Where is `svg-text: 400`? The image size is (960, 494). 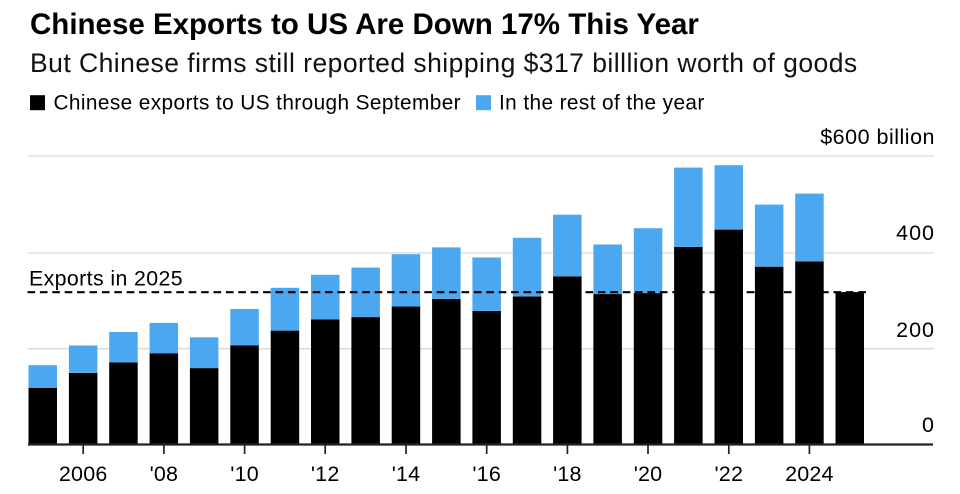 svg-text: 400 is located at coordinates (915, 233).